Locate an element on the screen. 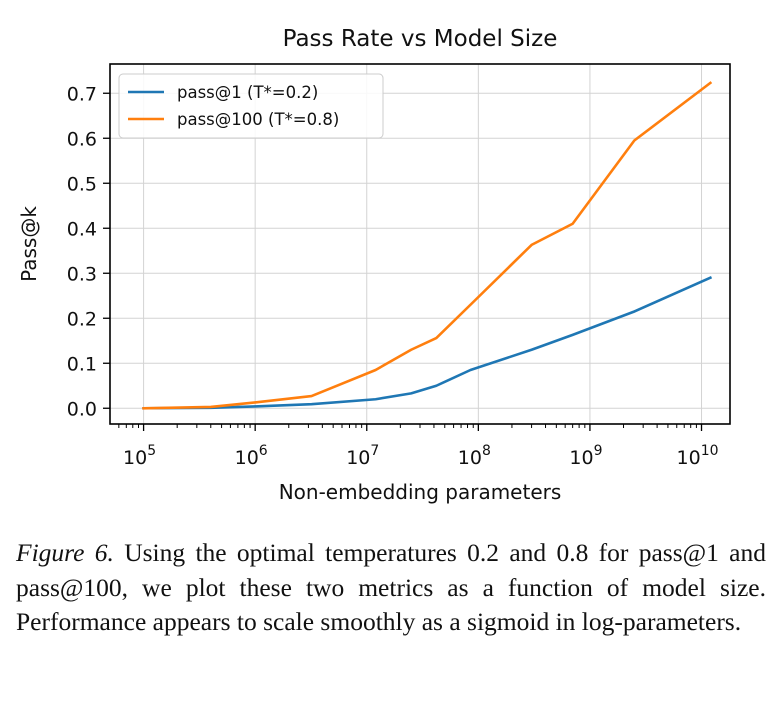 This screenshot has height=710, width=782. legend: pass@1 (T*=0.2) pass@100 (T*=0.8) is located at coordinates (251, 106).